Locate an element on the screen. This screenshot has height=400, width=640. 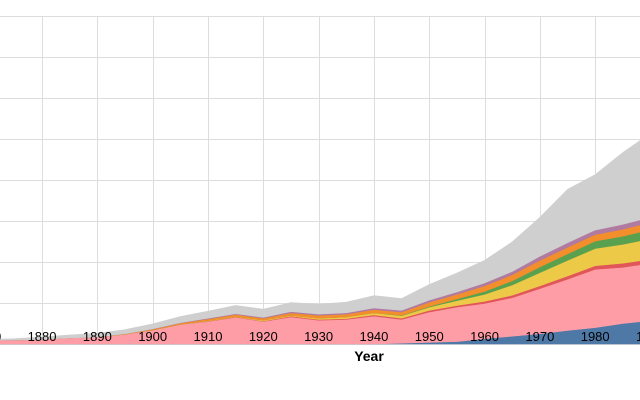
x-tick-label-1900: 1900 is located at coordinates (152, 336).